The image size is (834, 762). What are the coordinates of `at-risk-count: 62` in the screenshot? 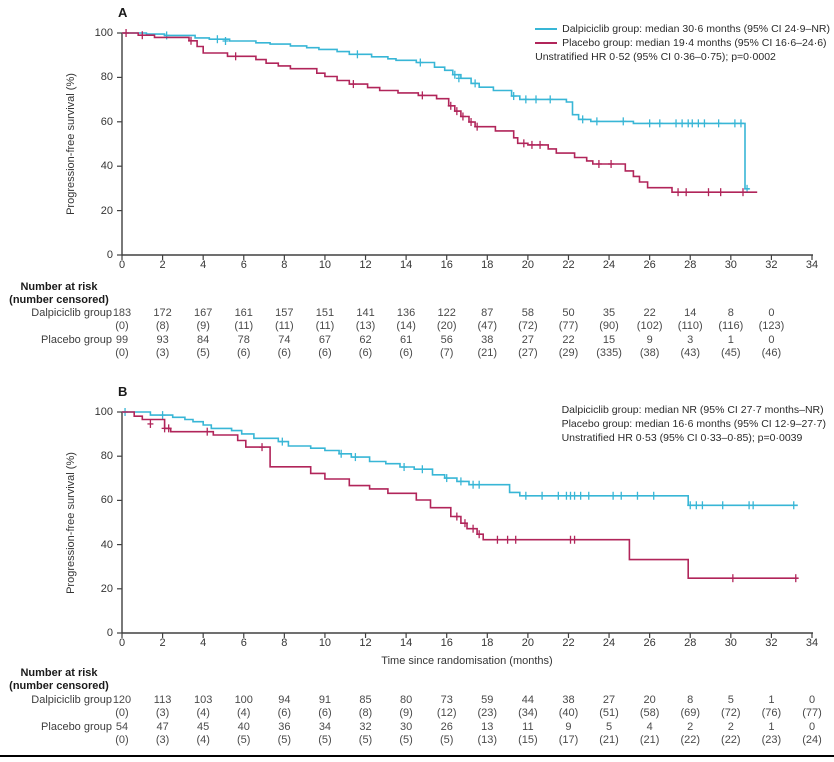 It's located at (365, 340).